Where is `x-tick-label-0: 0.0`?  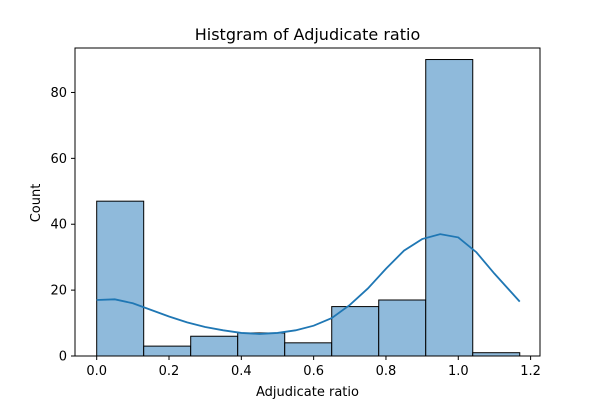 x-tick-label-0: 0.0 is located at coordinates (96, 371).